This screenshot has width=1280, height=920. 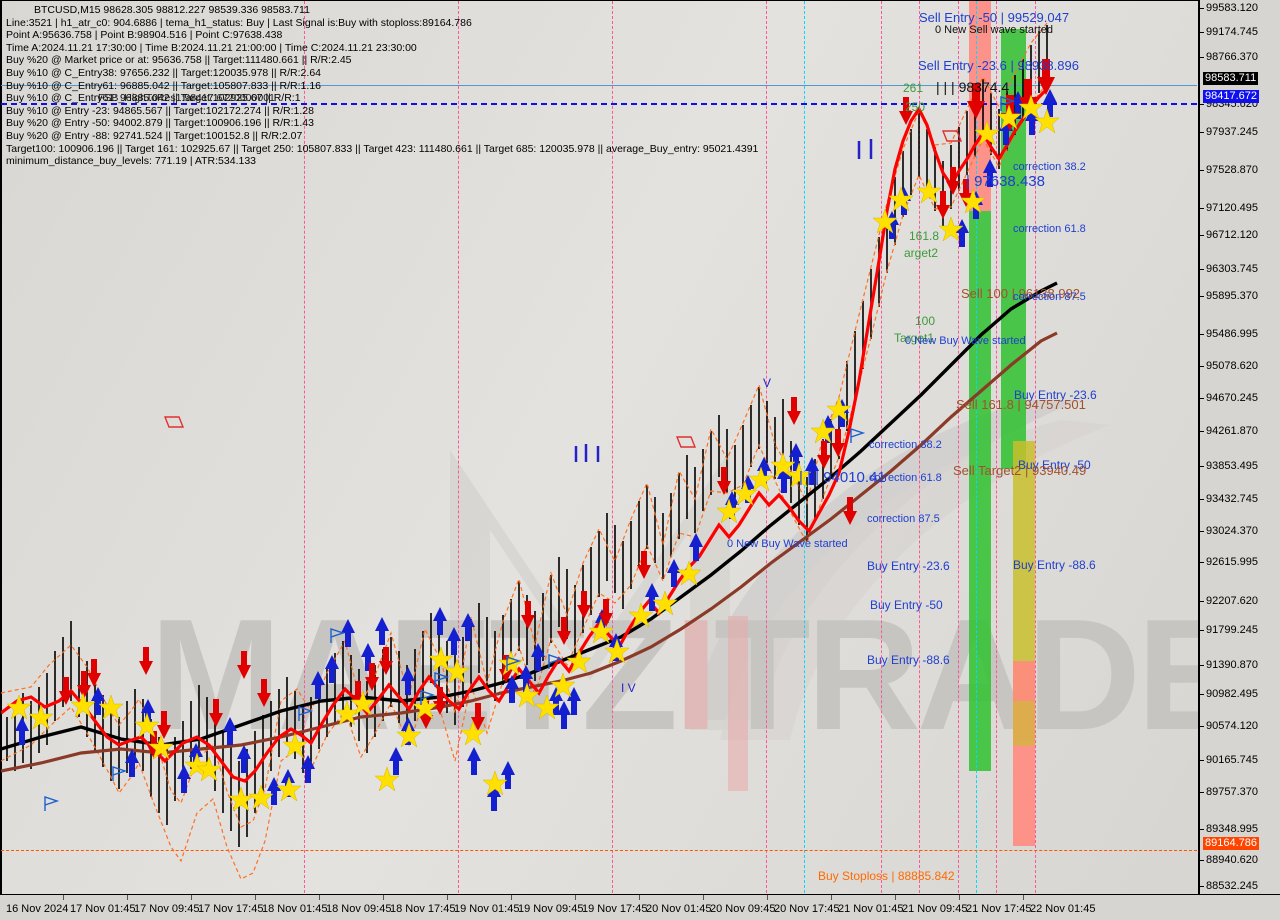 What do you see at coordinates (1049, 167) in the screenshot?
I see `correction-382-right-label: correction 38.2` at bounding box center [1049, 167].